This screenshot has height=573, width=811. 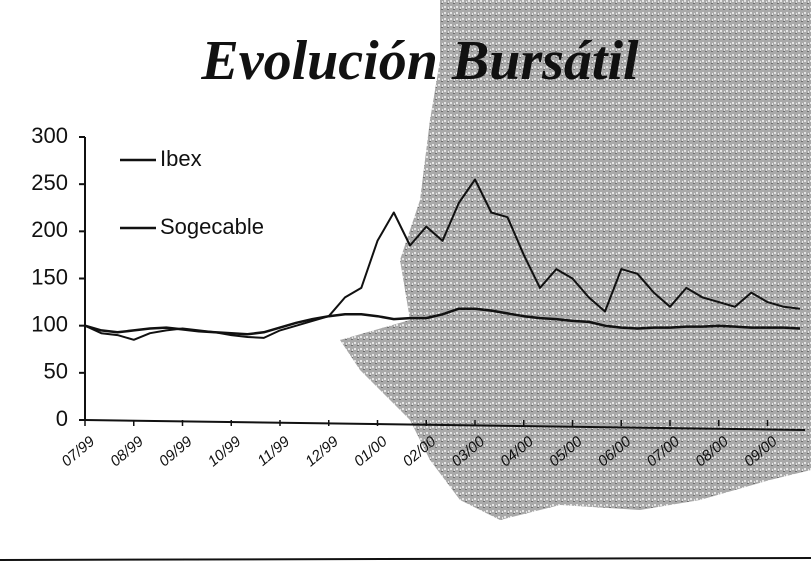 I want to click on x-tick-label: 07/99, so click(x=78, y=452).